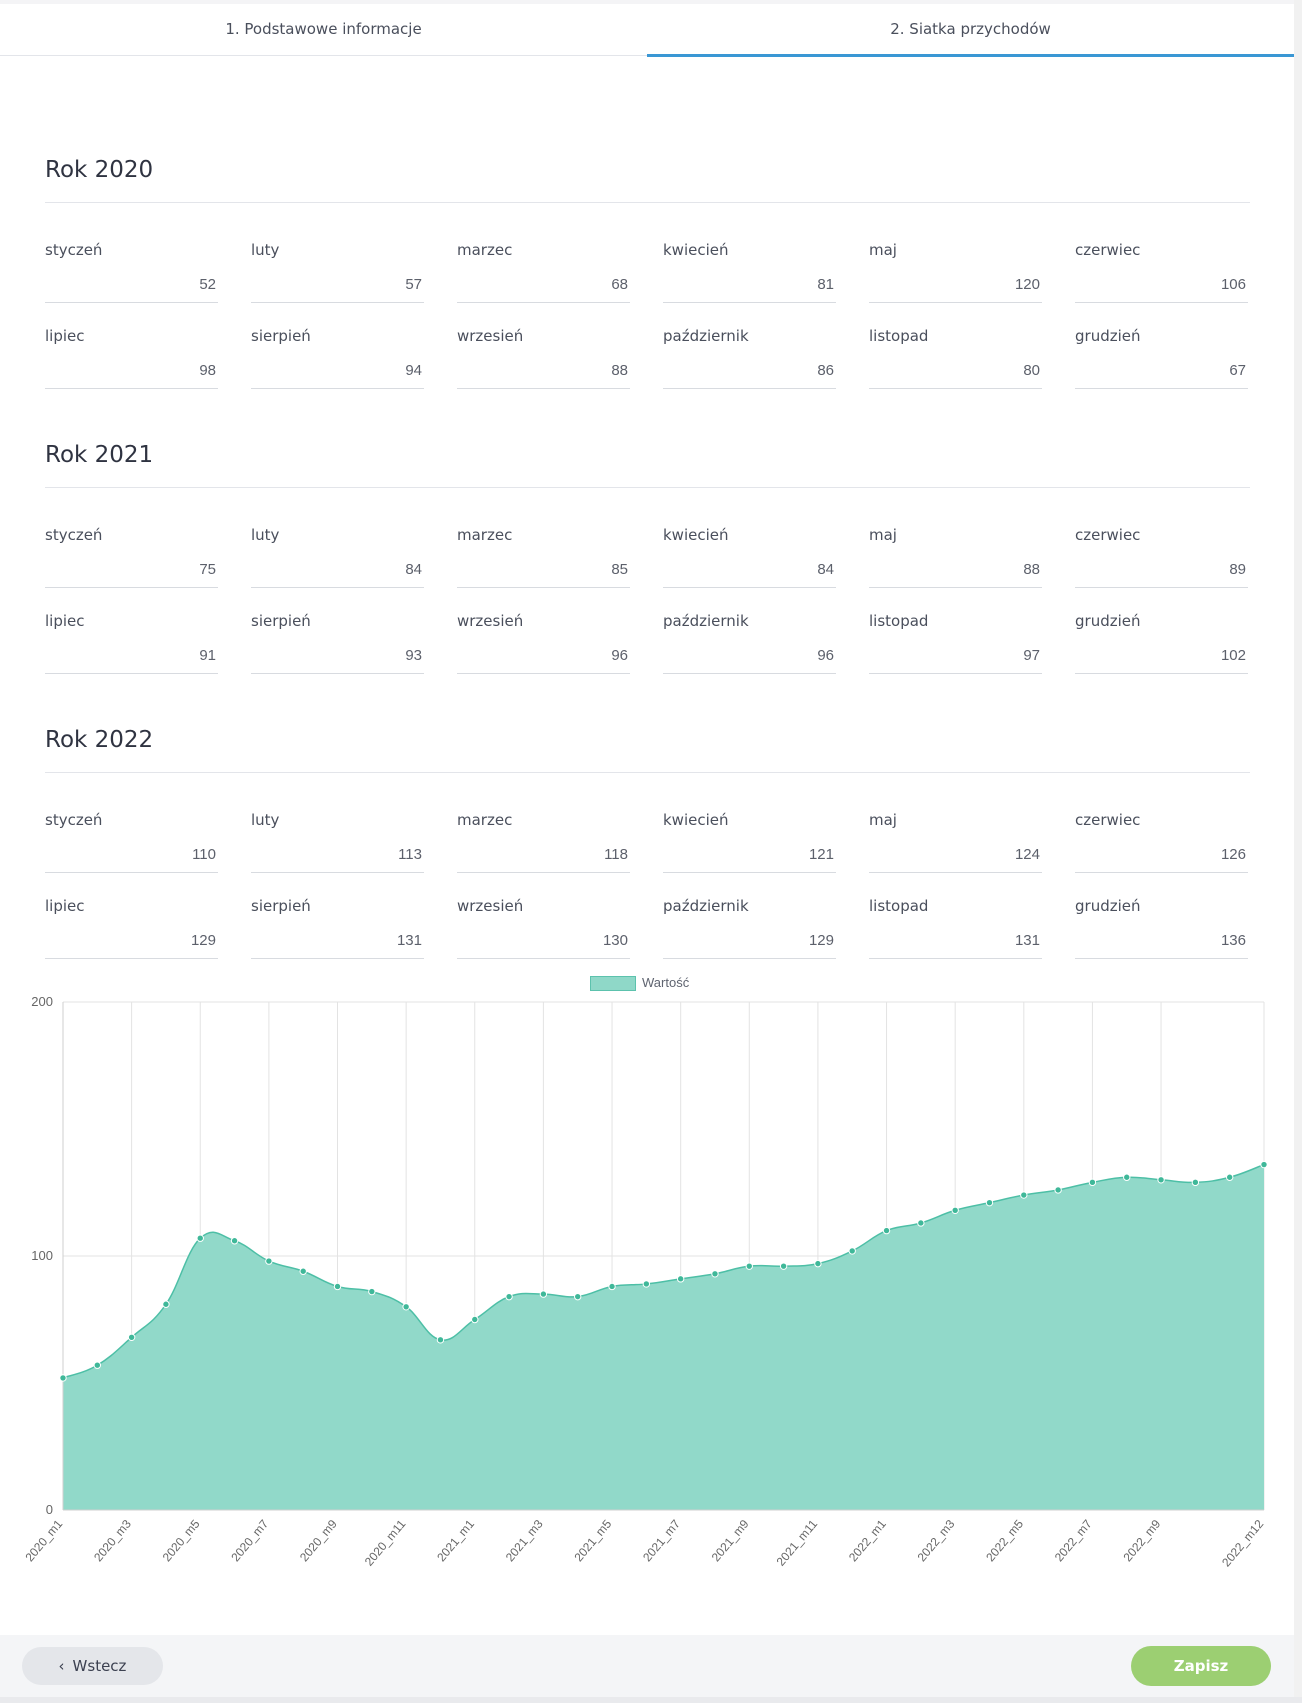 The height and width of the screenshot is (1703, 1302). I want to click on chart-legend: Wartość, so click(639, 983).